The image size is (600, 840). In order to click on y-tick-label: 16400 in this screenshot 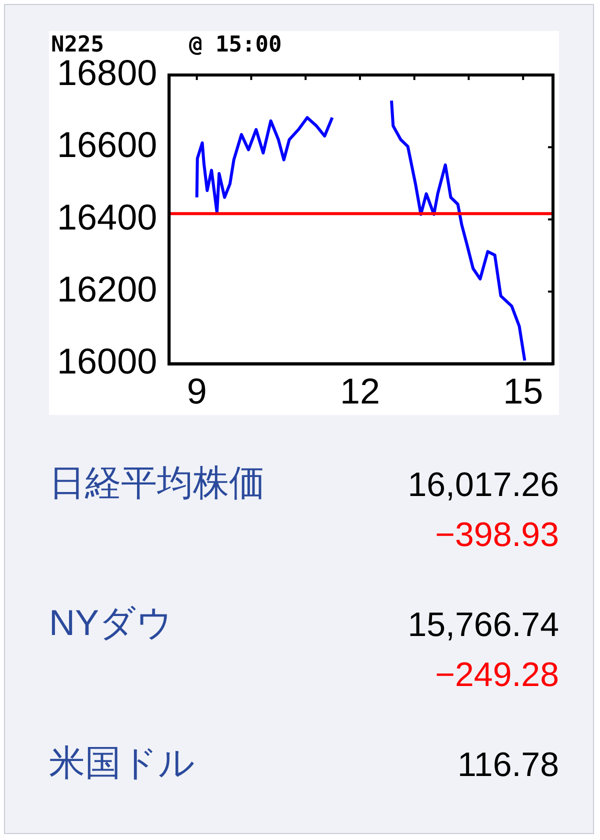, I will do `click(107, 217)`.